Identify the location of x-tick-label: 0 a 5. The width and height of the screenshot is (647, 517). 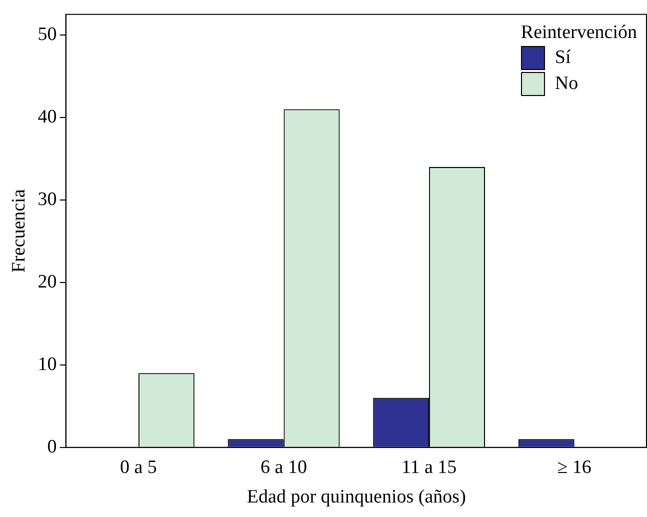
(138, 467).